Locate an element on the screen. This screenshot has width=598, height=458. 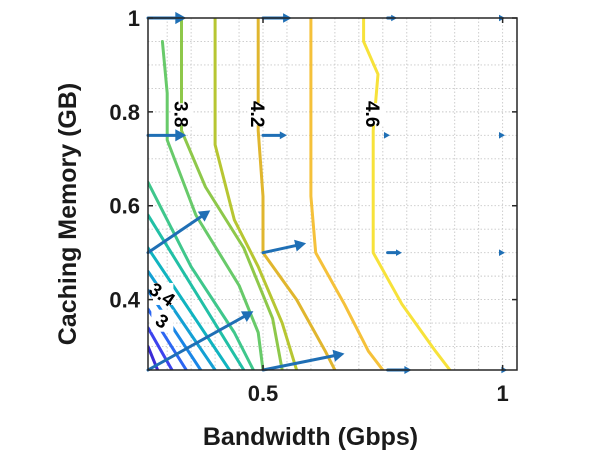
y-axis-label: Caching Memory (GB) is located at coordinates (68, 214).